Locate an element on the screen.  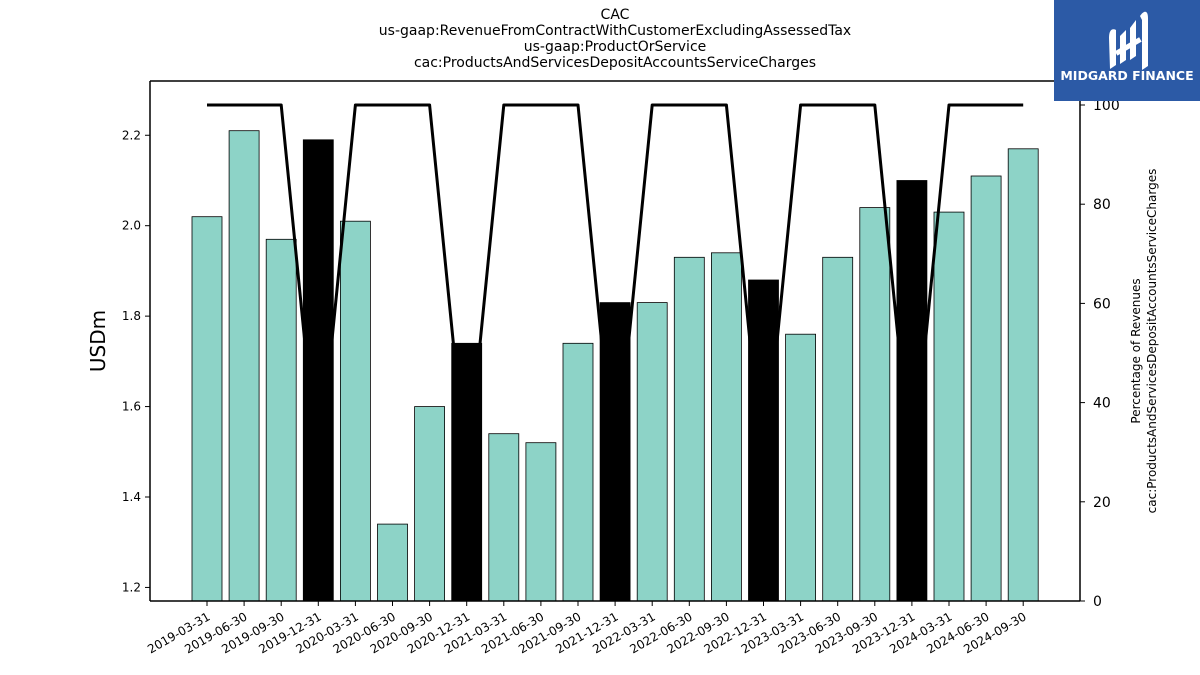
logo-text: MIDGARD FINANCE is located at coordinates (1127, 75).